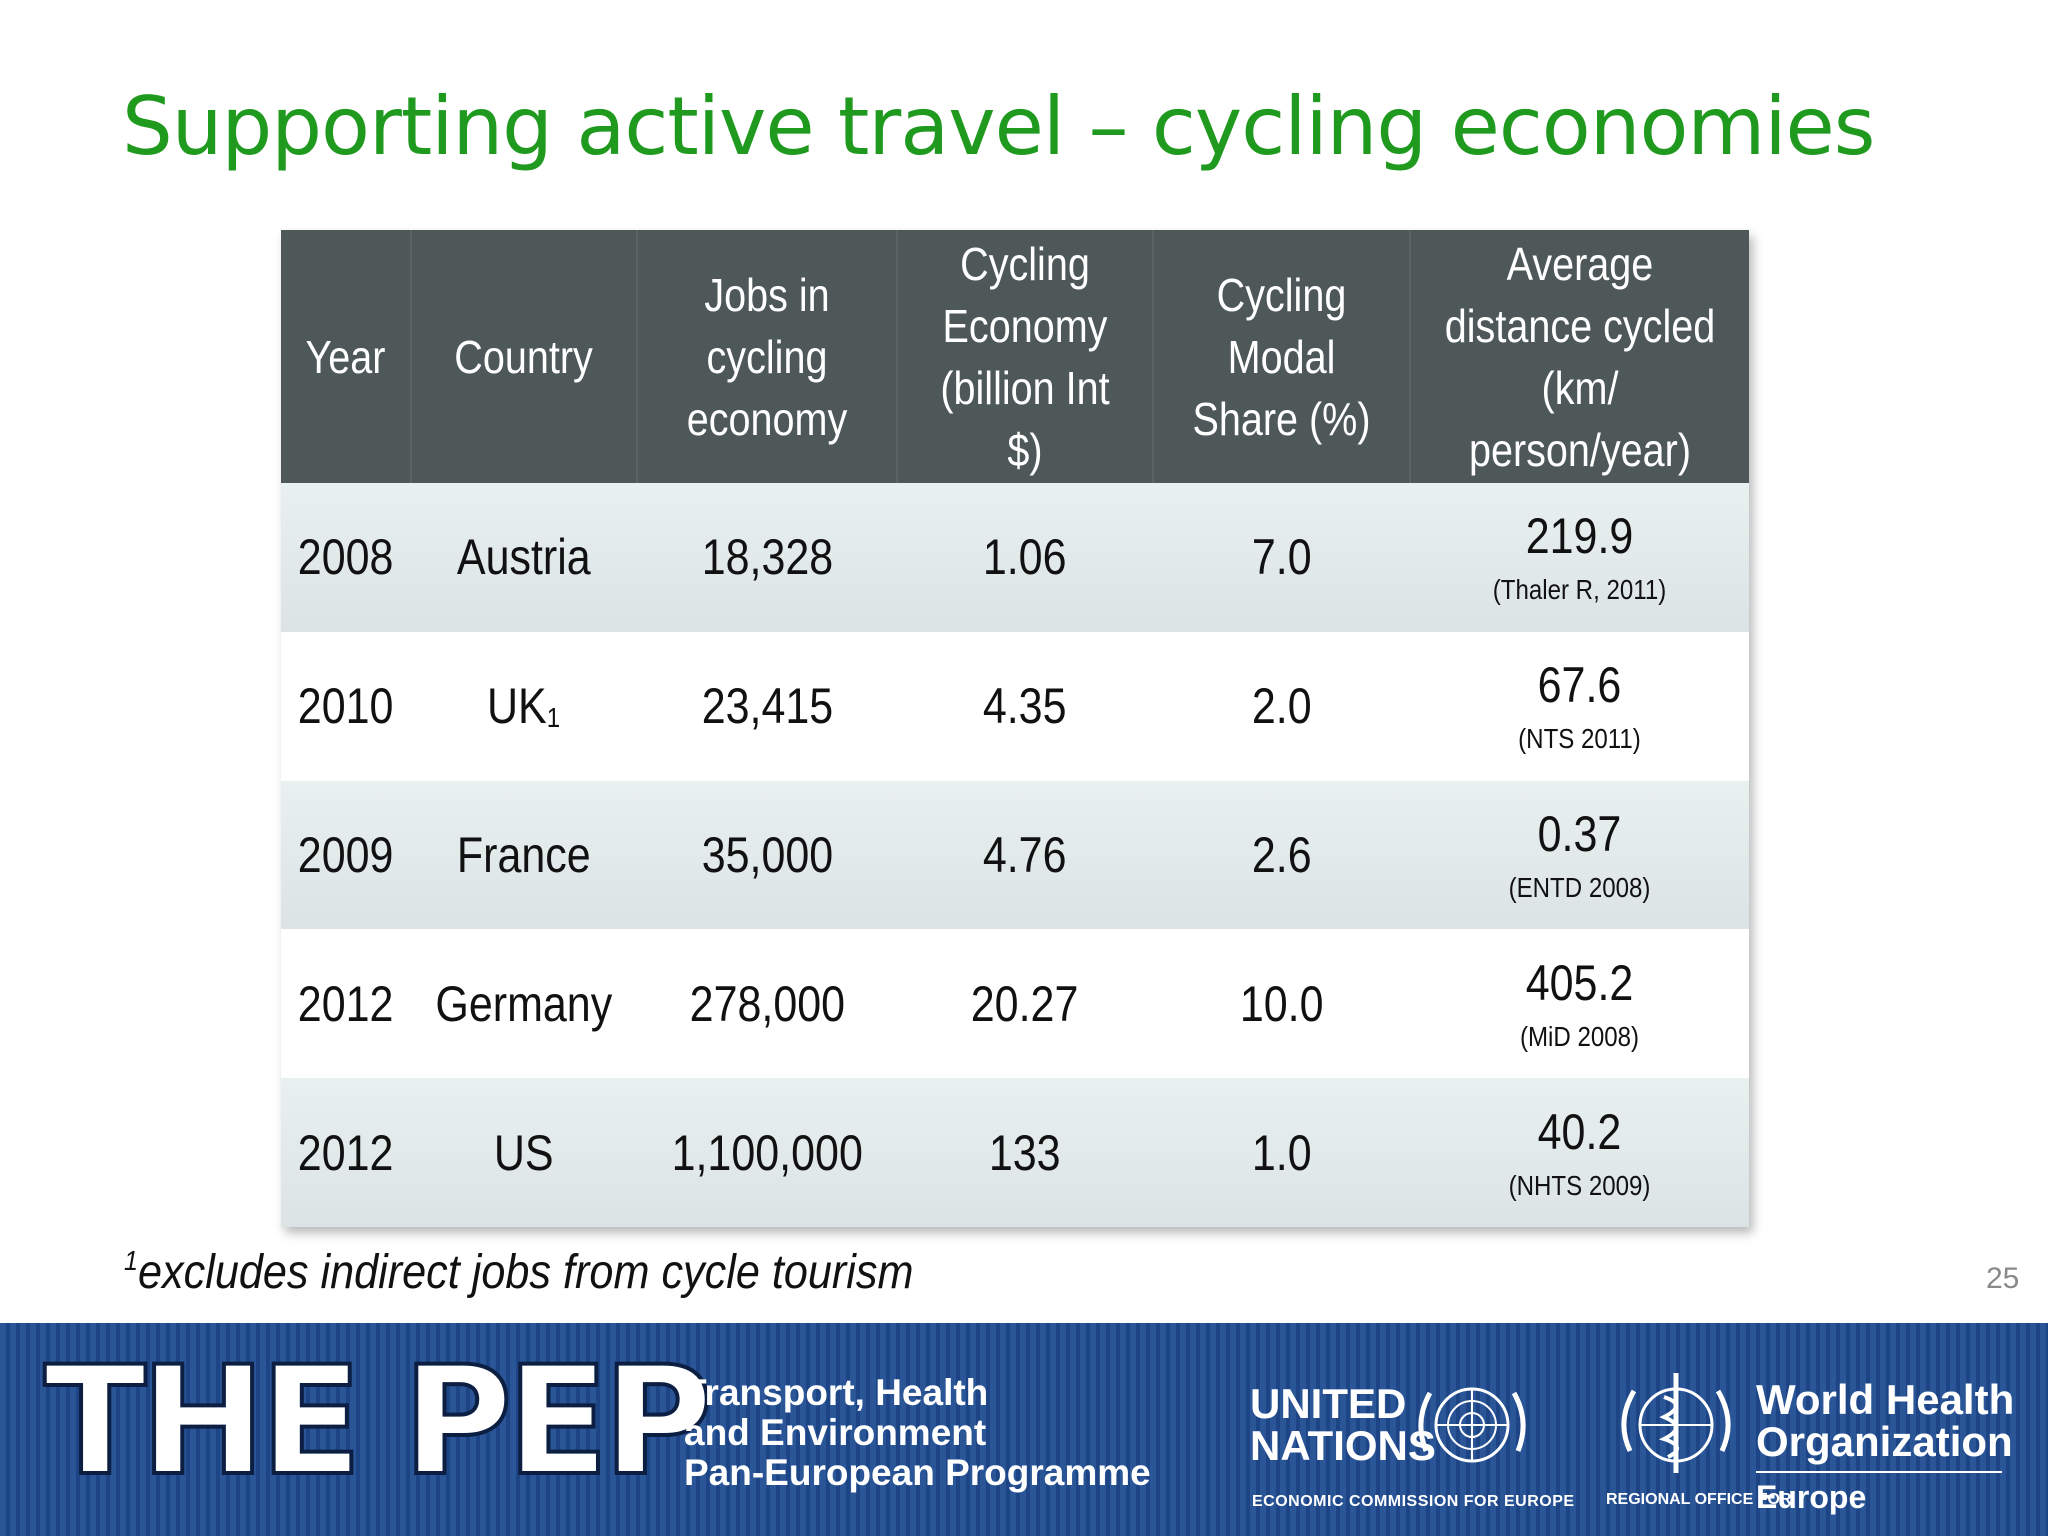 This screenshot has width=2048, height=1536. I want to click on distance-source: (Thaler R, 2011), so click(1579, 590).